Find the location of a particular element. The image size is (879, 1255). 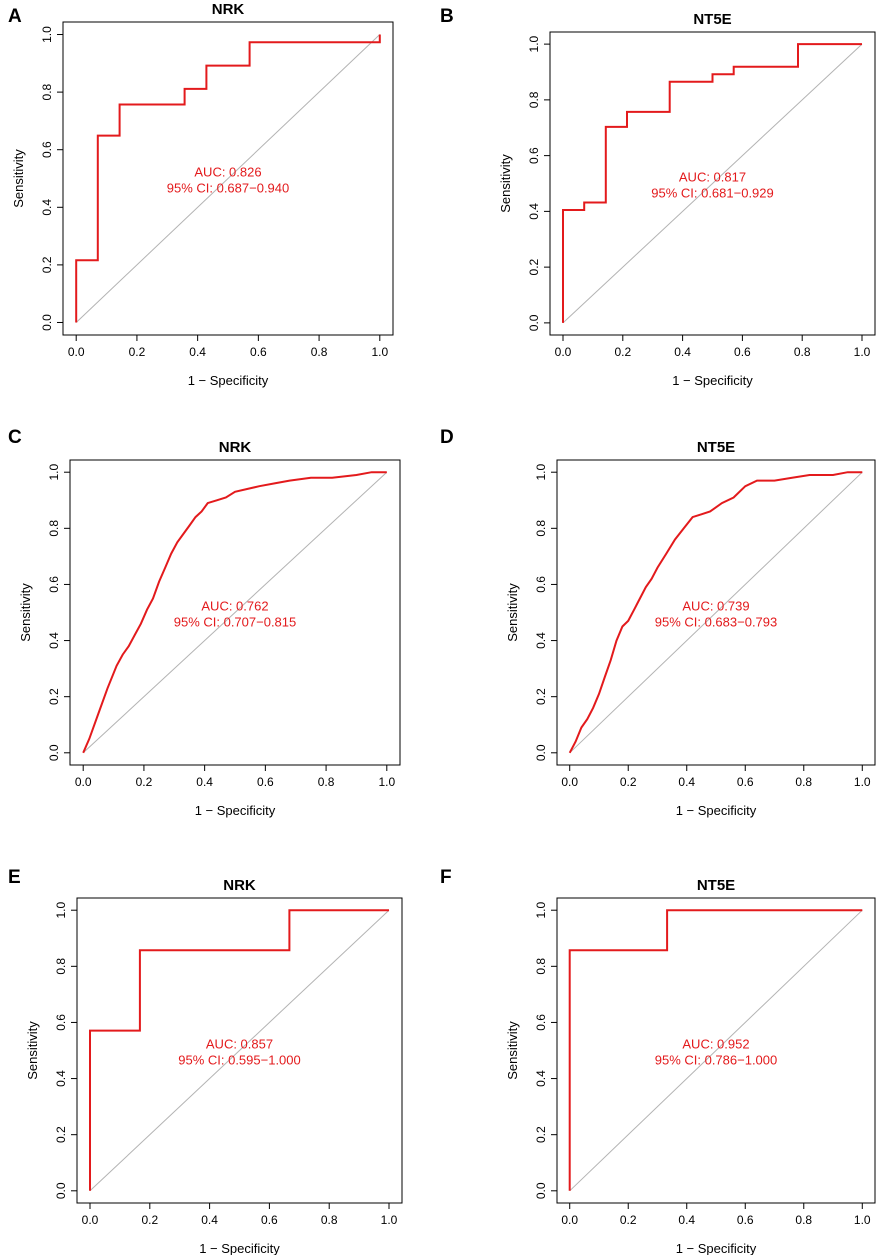

panel-letter: D is located at coordinates (447, 437).